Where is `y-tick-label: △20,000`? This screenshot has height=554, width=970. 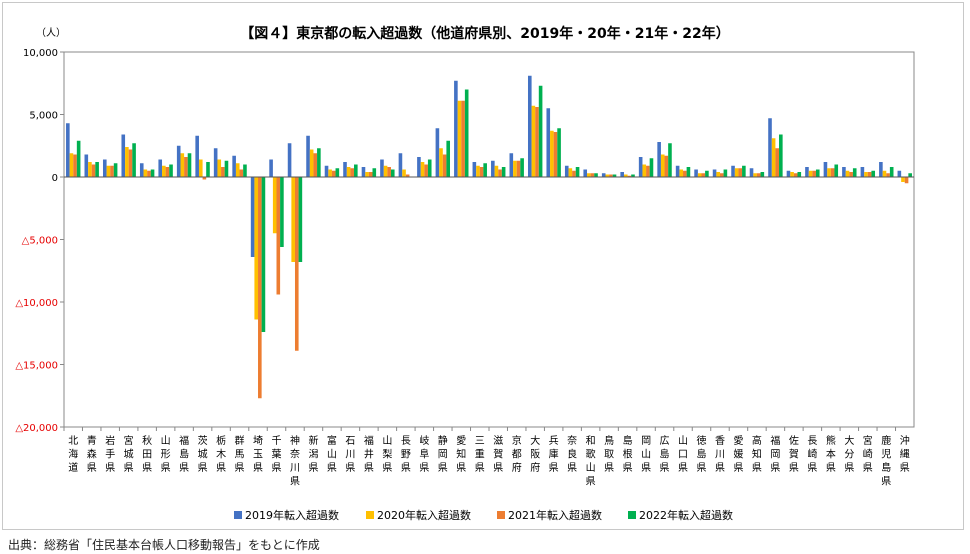 y-tick-label: △20,000 is located at coordinates (36, 428).